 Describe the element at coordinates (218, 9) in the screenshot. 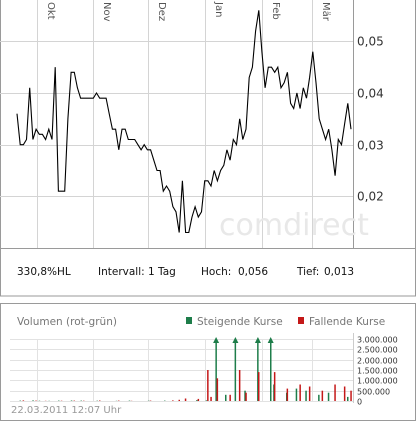

I see `price-x-tick-label: Jan` at that location.